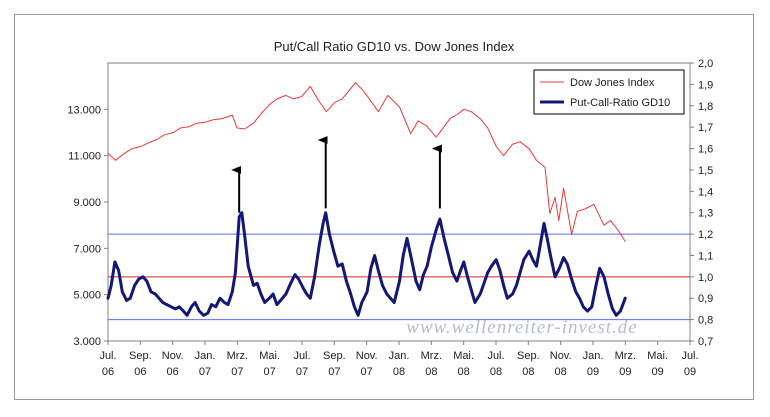 This screenshot has height=417, width=770. Describe the element at coordinates (394, 46) in the screenshot. I see `chart-title: Put/Call Ratio GD10 vs. Dow Jones Index` at that location.